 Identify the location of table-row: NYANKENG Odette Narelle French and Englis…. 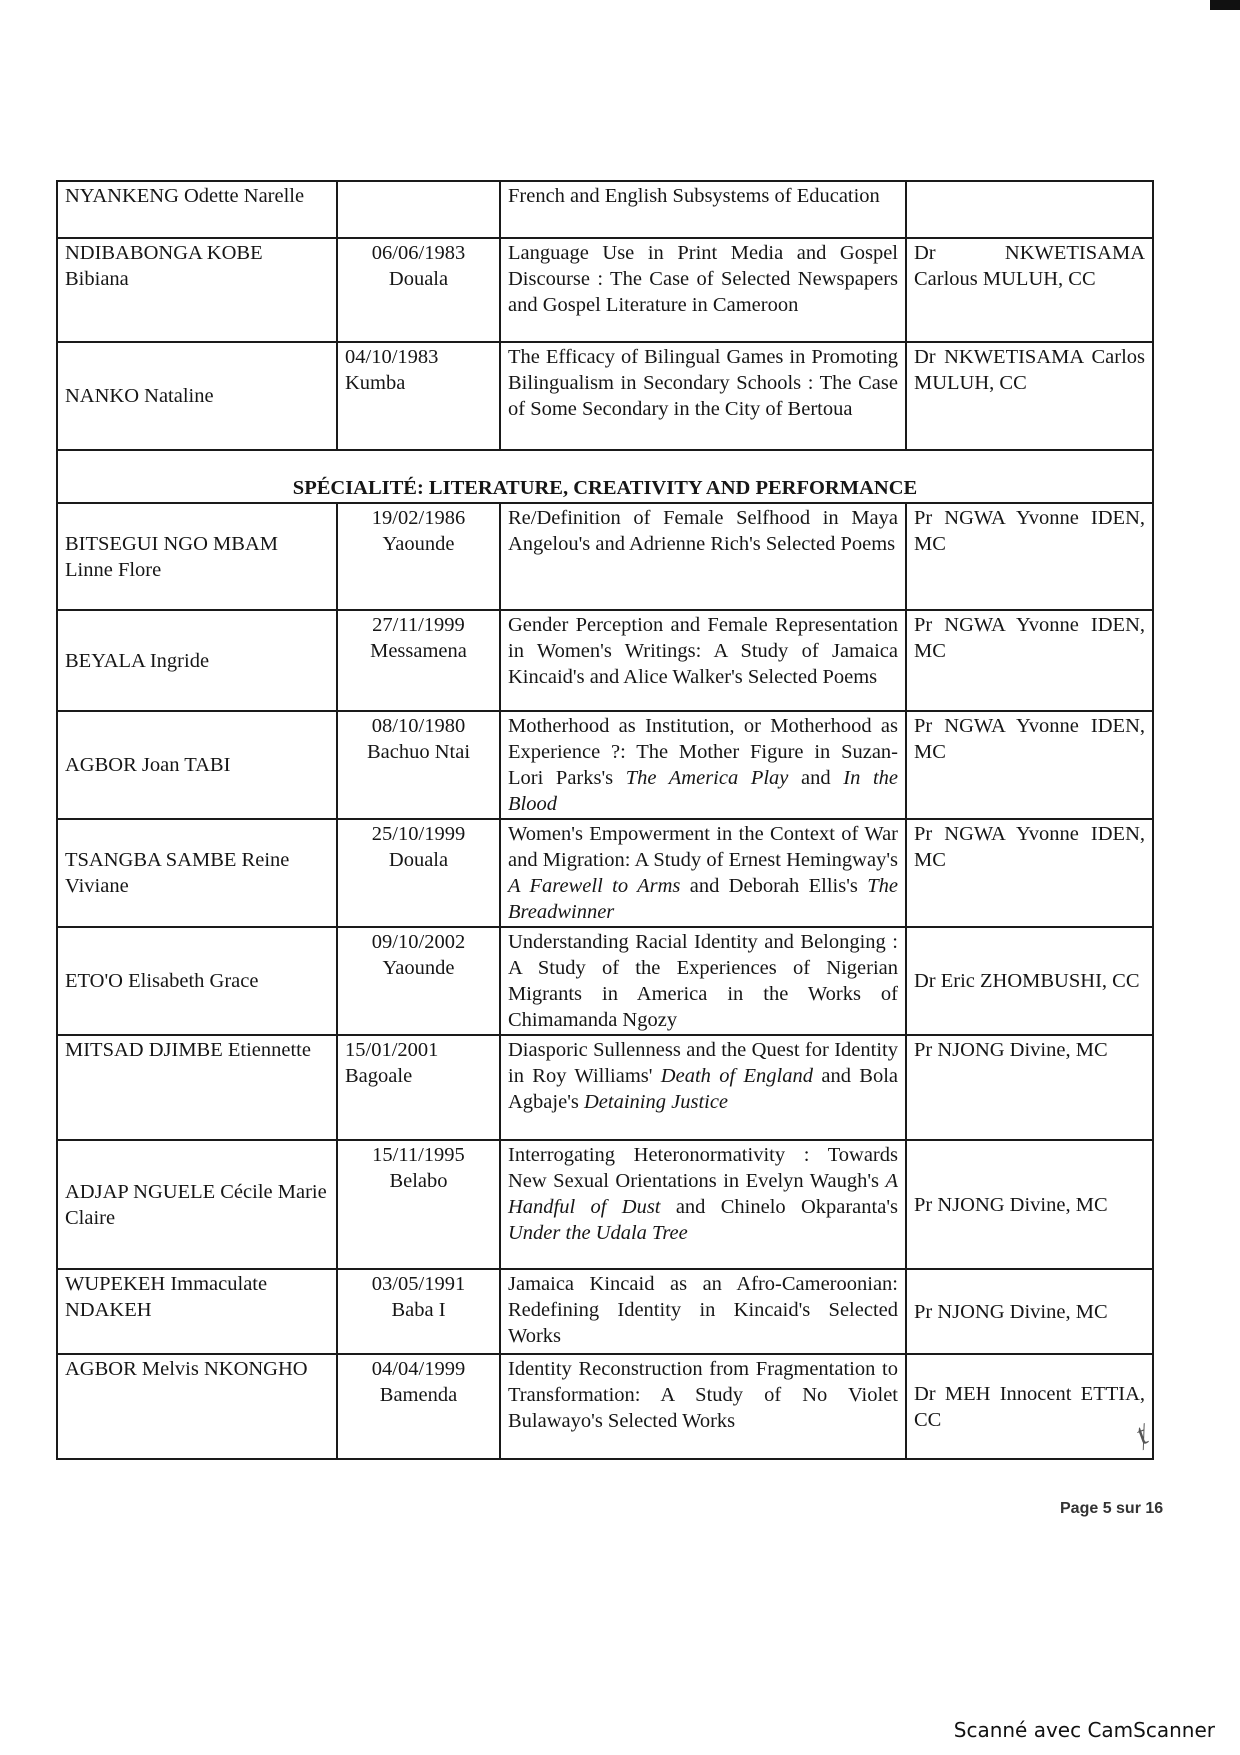
(605, 209).